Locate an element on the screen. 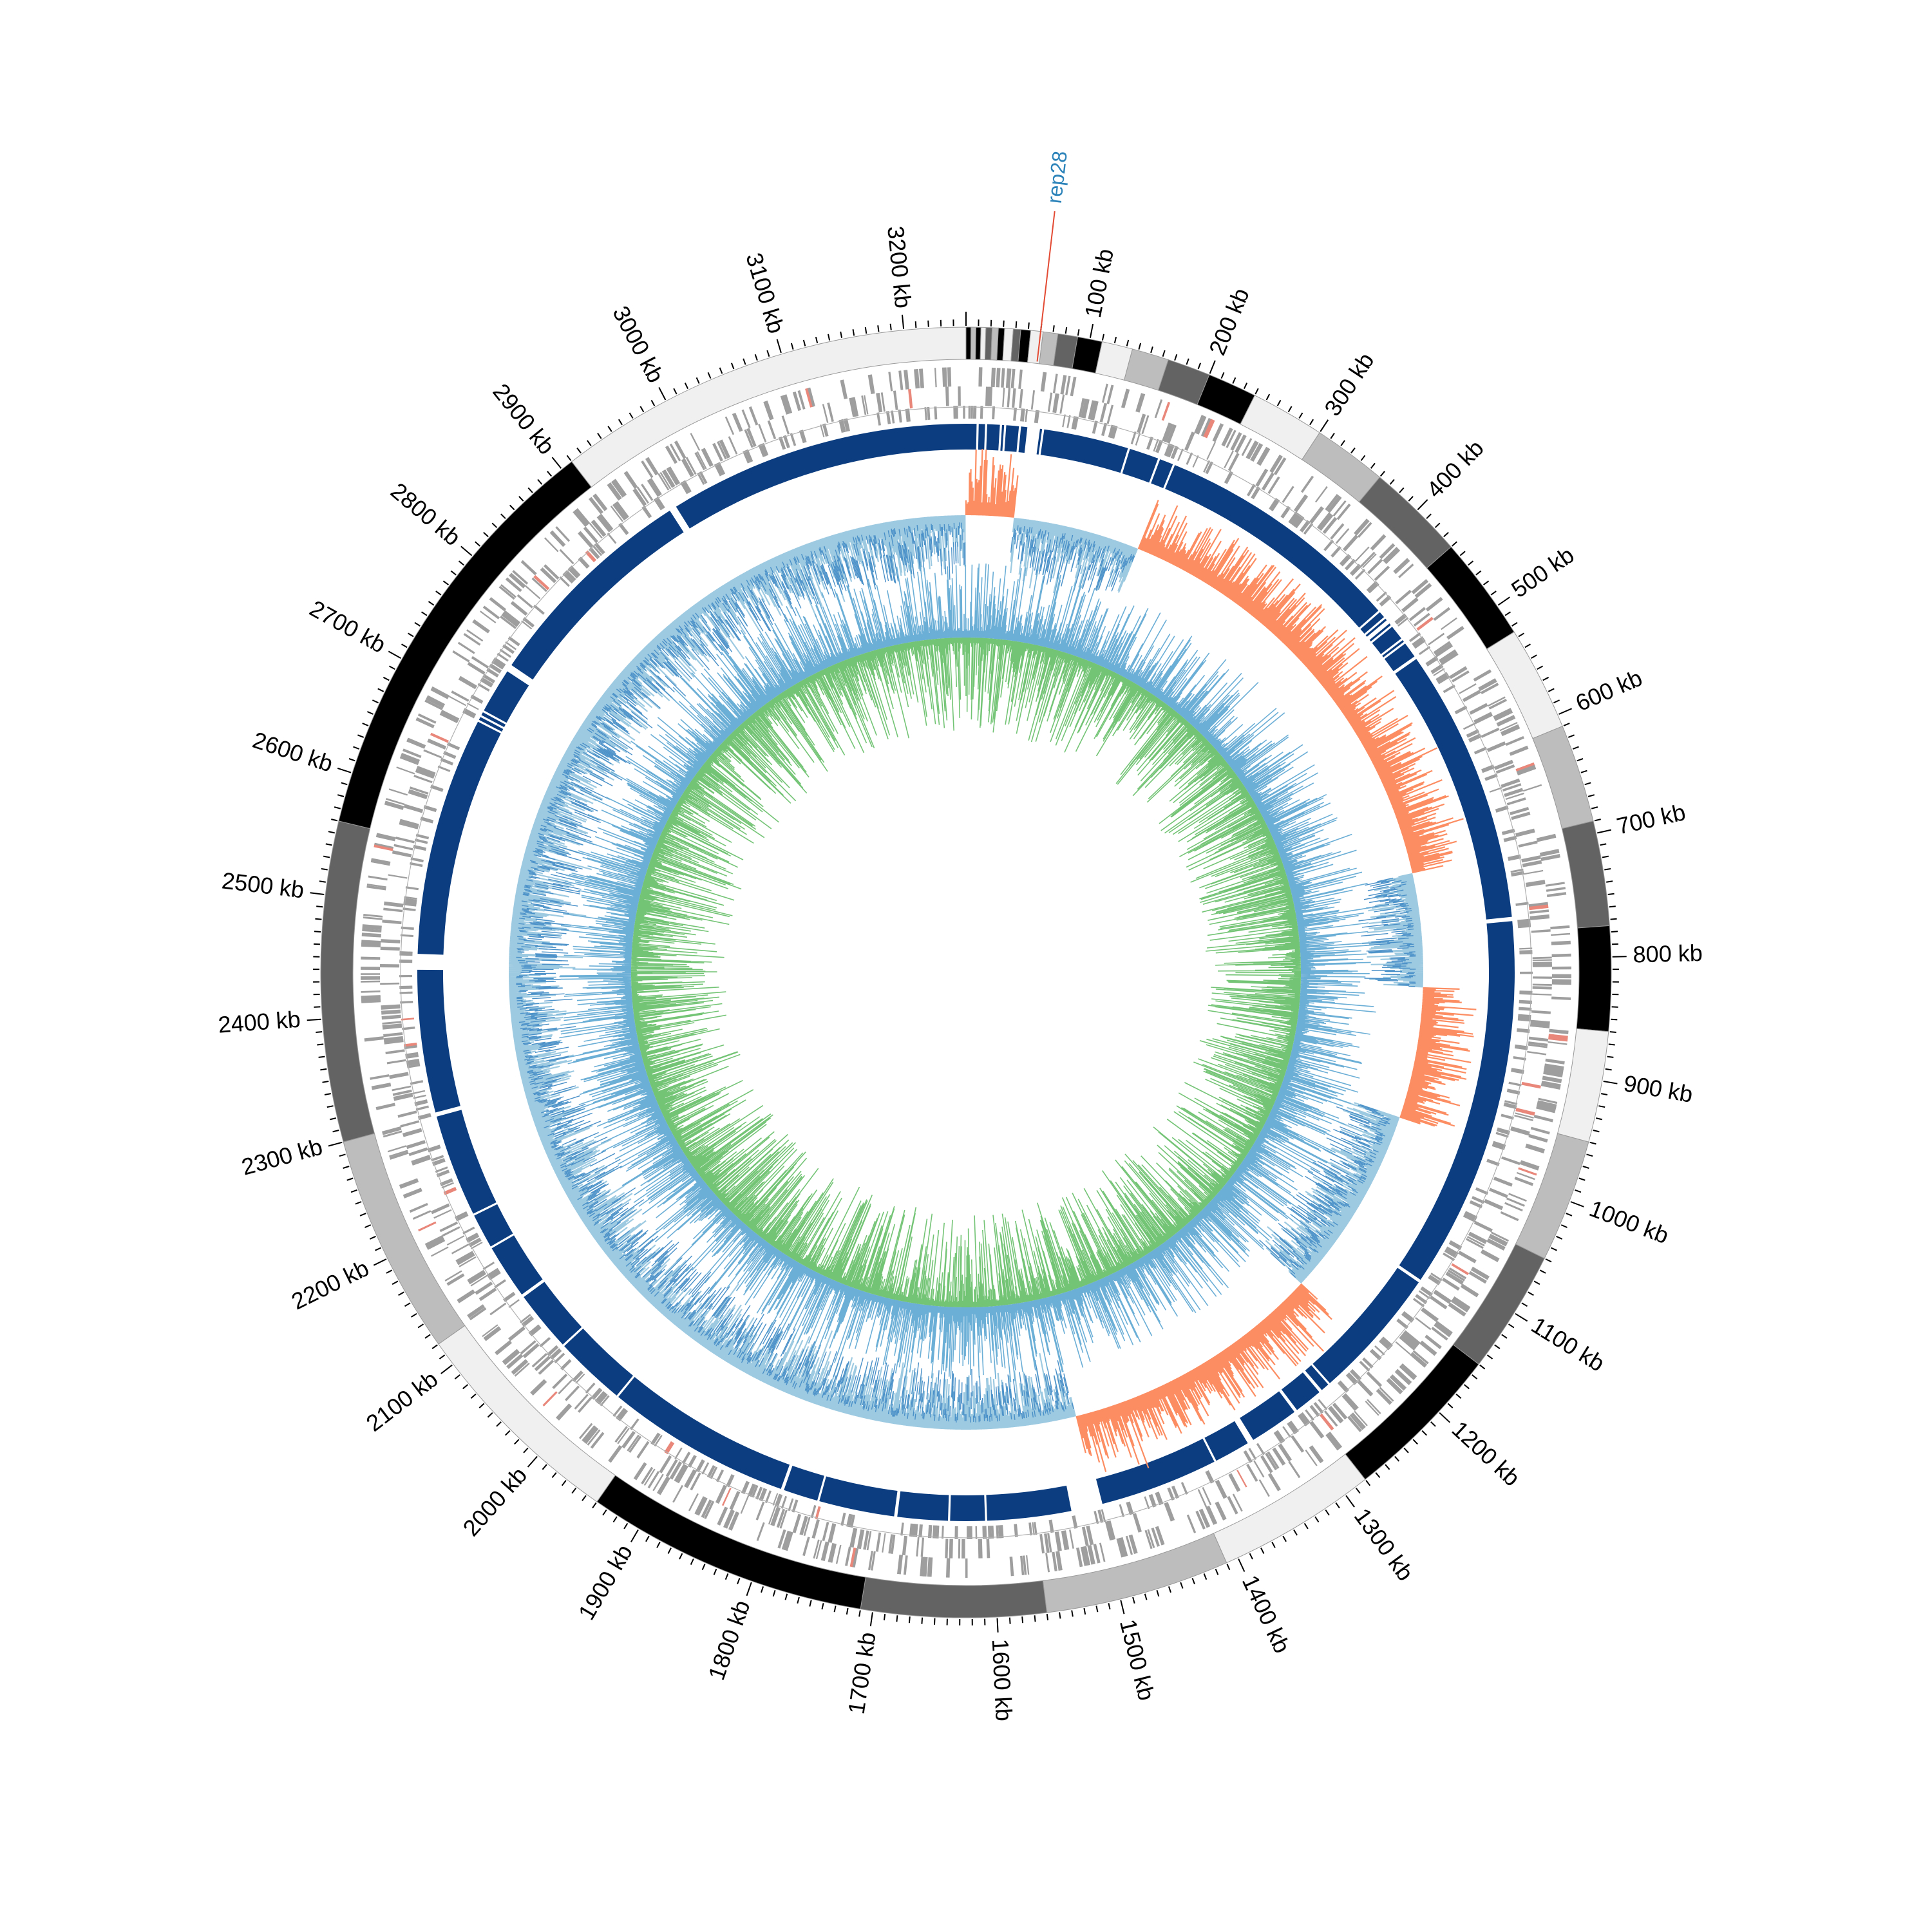 The height and width of the screenshot is (1932, 1932). tick-label: 2800 kb is located at coordinates (426, 514).